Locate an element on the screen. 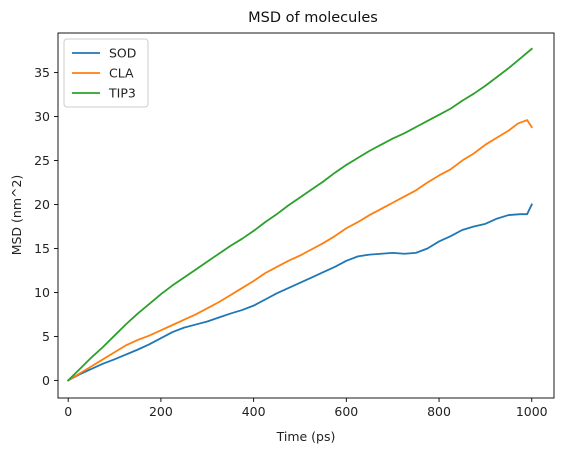 The image size is (563, 453). chart-title: MSD of molecules is located at coordinates (313, 18).